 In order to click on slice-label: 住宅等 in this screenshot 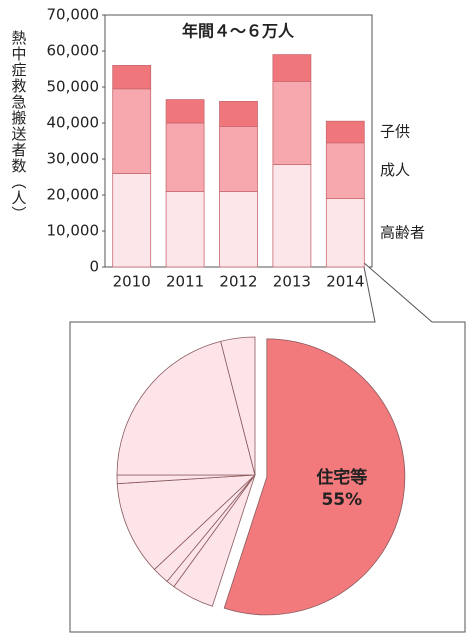, I will do `click(341, 477)`.